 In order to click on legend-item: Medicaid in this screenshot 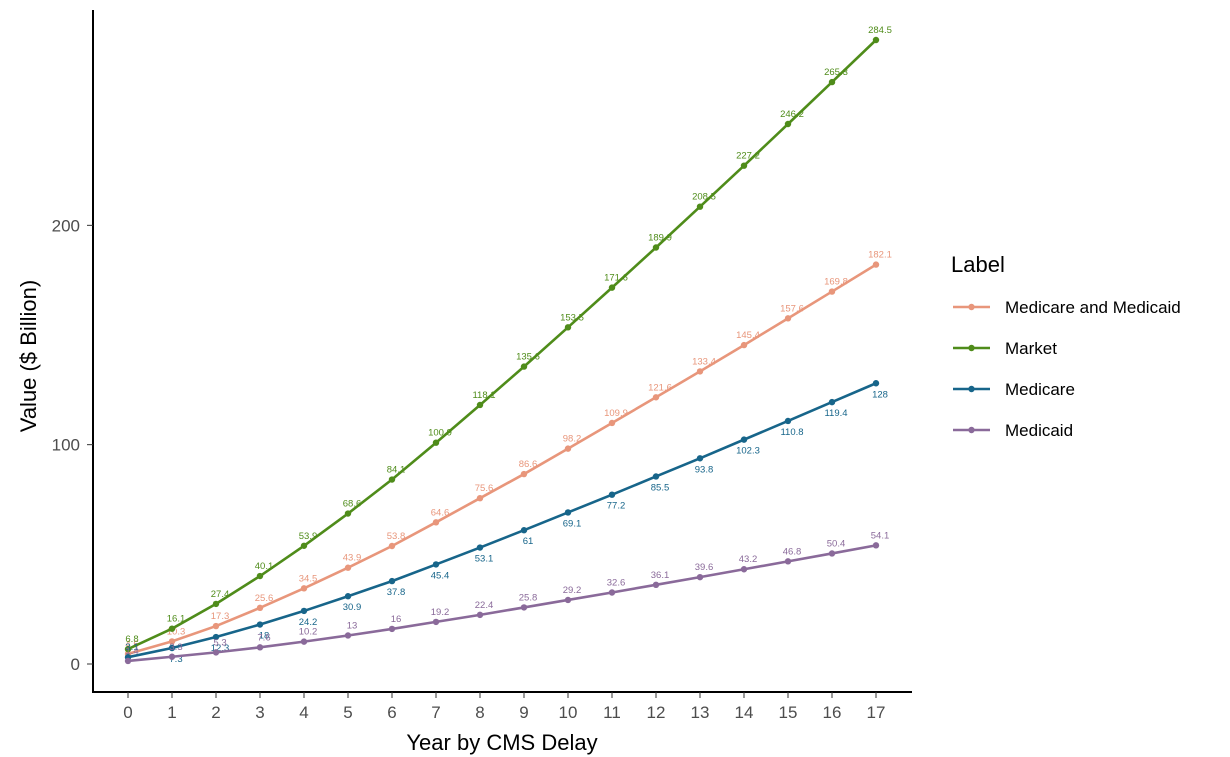, I will do `click(1013, 430)`.